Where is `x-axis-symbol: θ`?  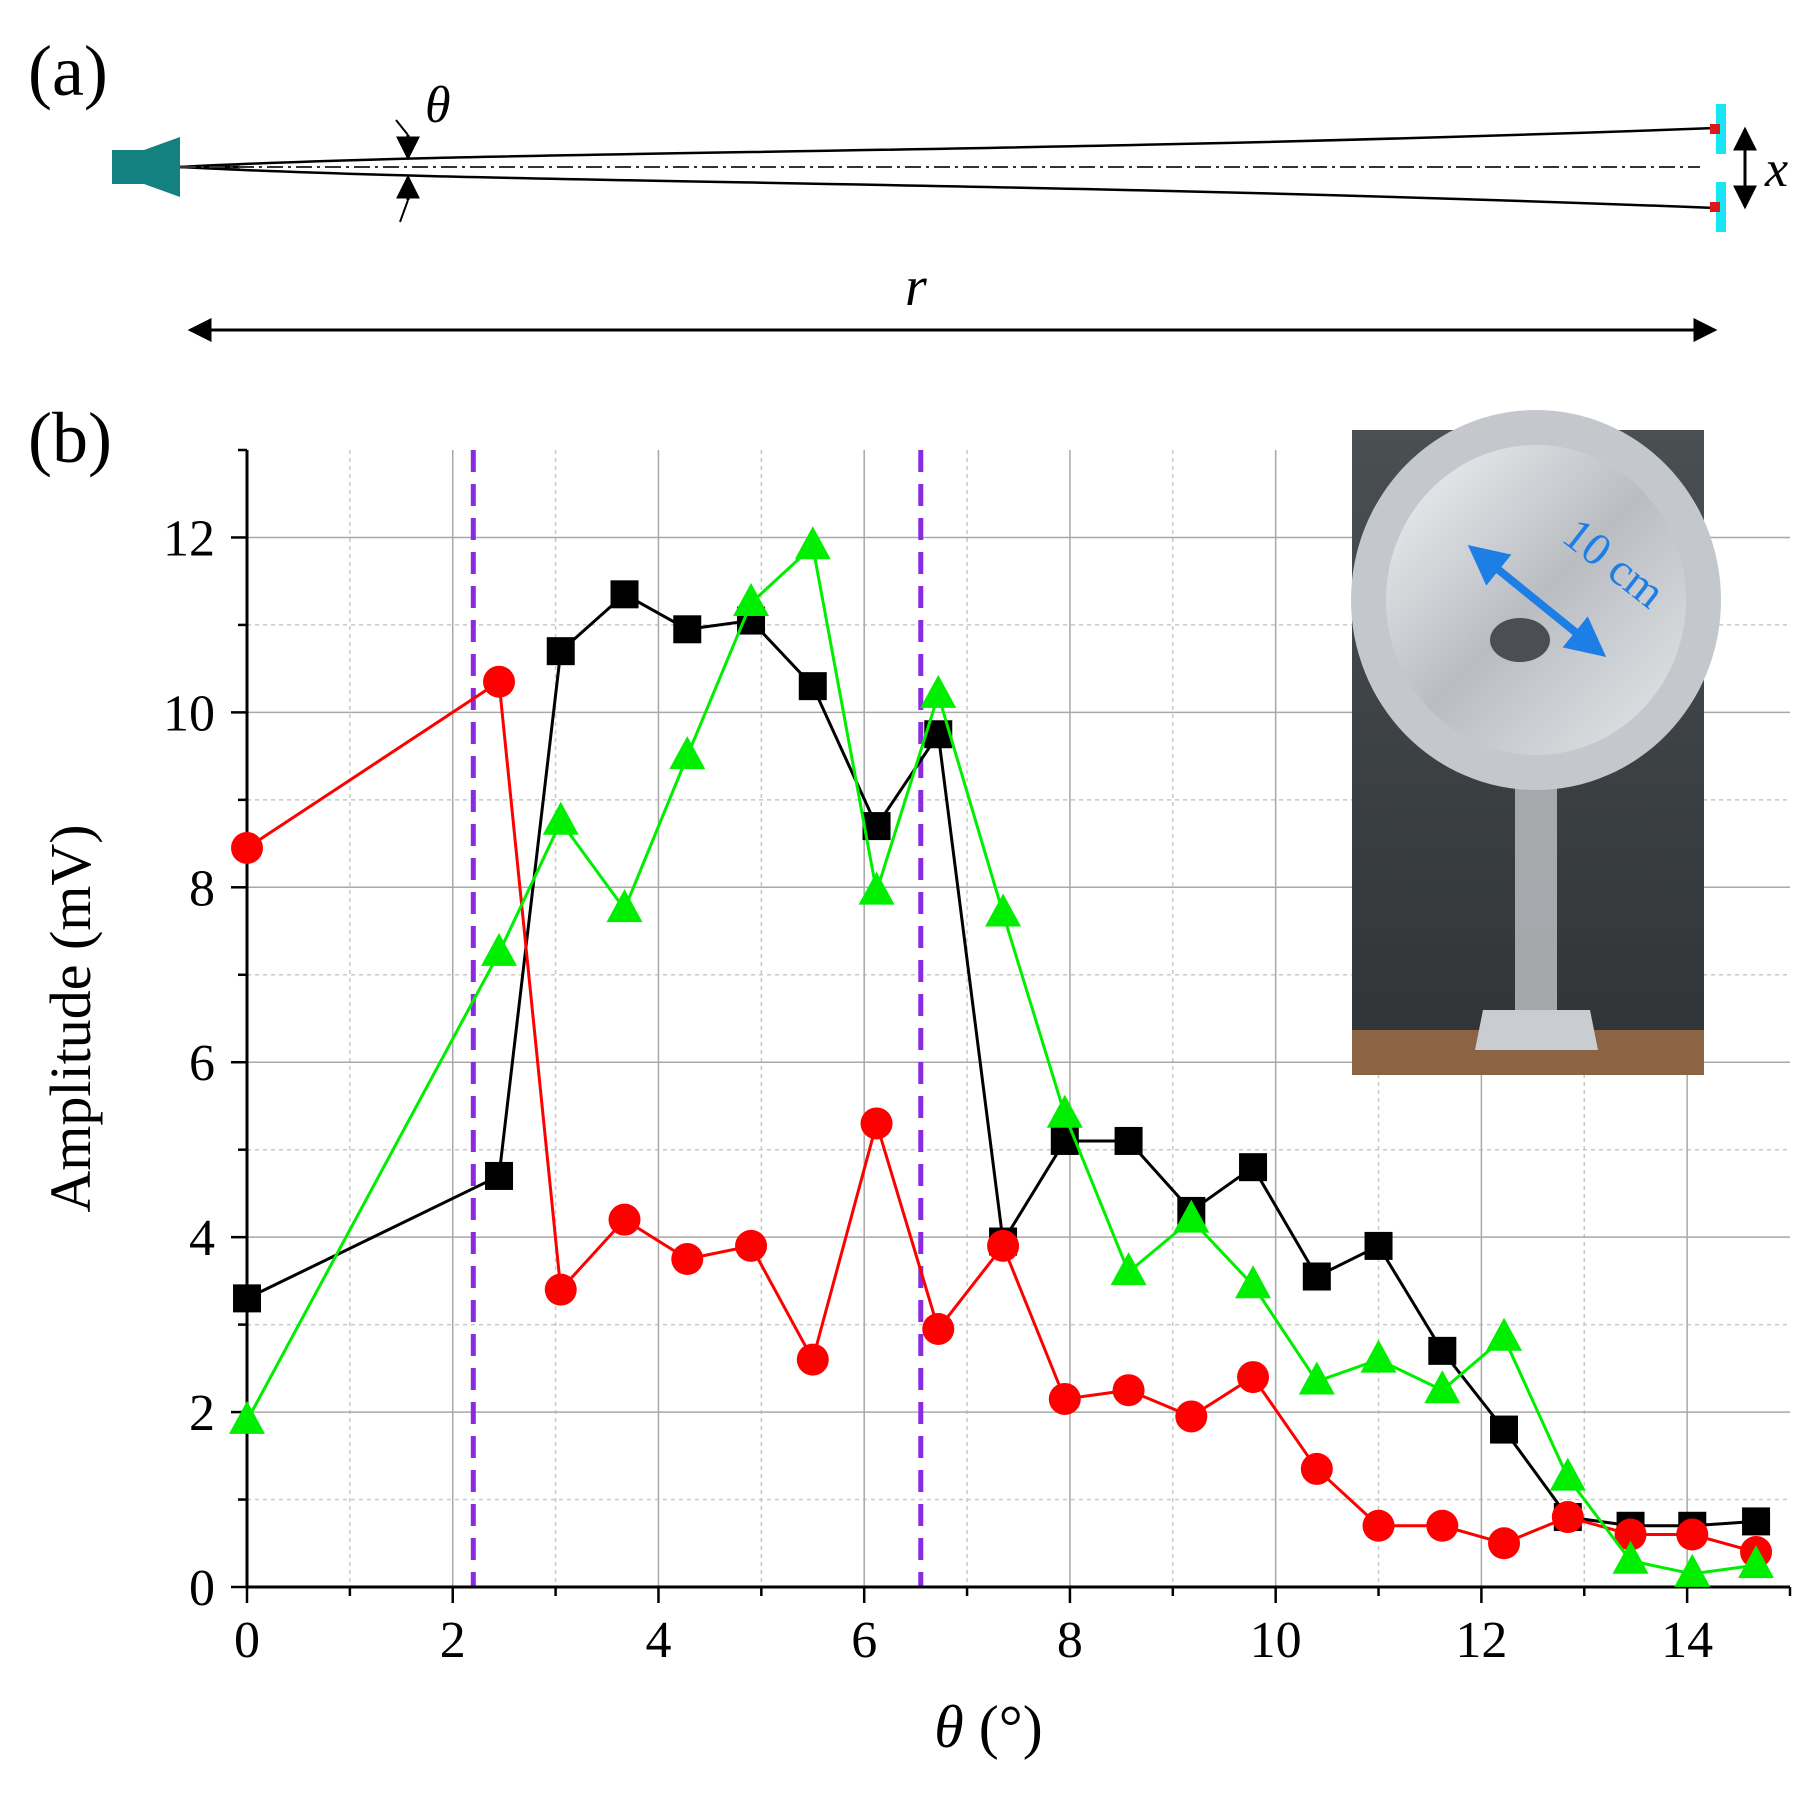 x-axis-symbol: θ is located at coordinates (948, 1727).